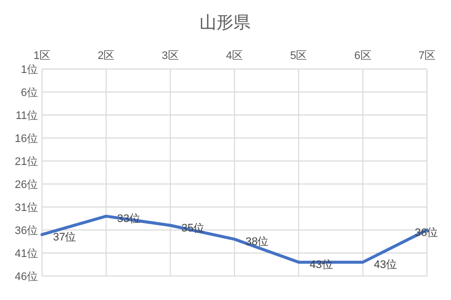 The image size is (451, 300). Describe the element at coordinates (363, 56) in the screenshot. I see `x-tick-label: 6区` at that location.